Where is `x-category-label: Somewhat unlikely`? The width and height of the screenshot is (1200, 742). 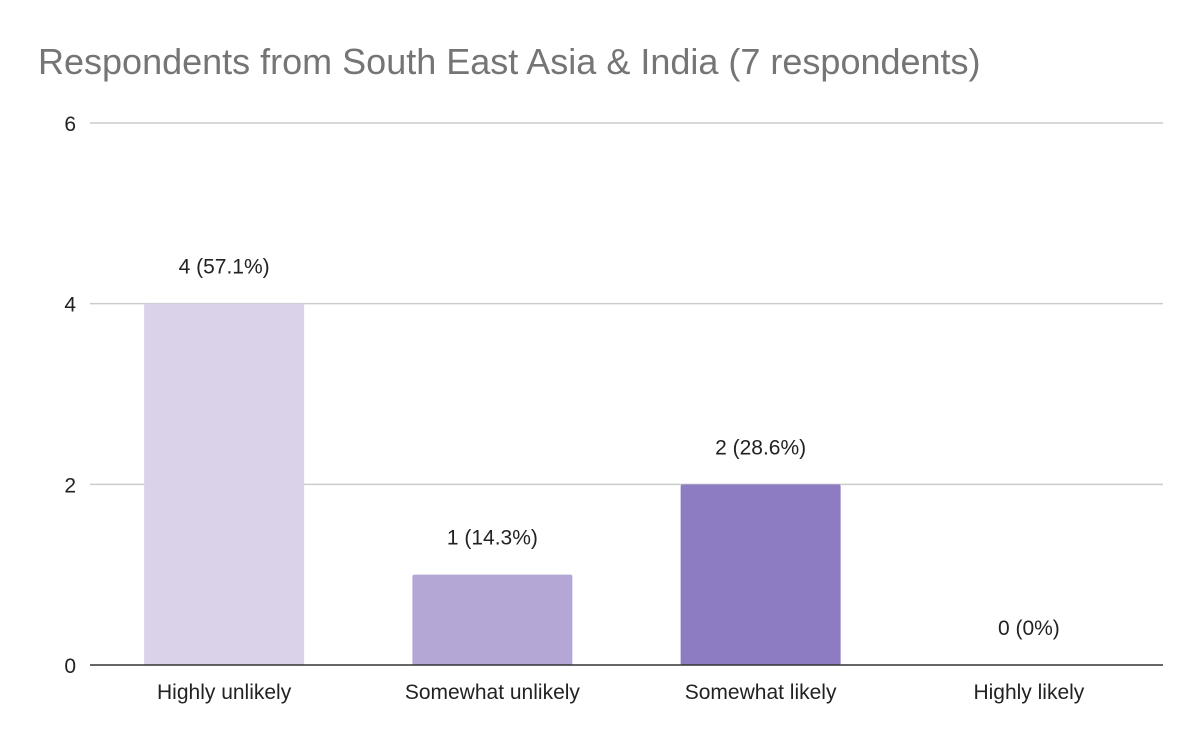 x-category-label: Somewhat unlikely is located at coordinates (493, 692).